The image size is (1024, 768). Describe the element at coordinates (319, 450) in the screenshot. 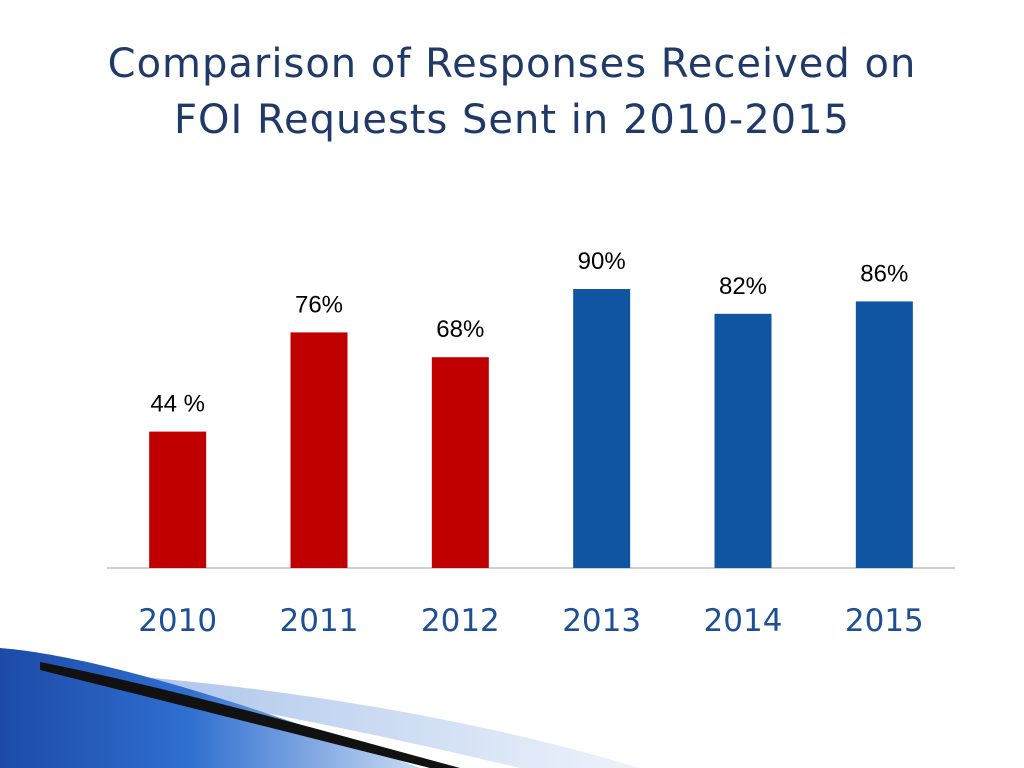

I see `bar-2011` at that location.